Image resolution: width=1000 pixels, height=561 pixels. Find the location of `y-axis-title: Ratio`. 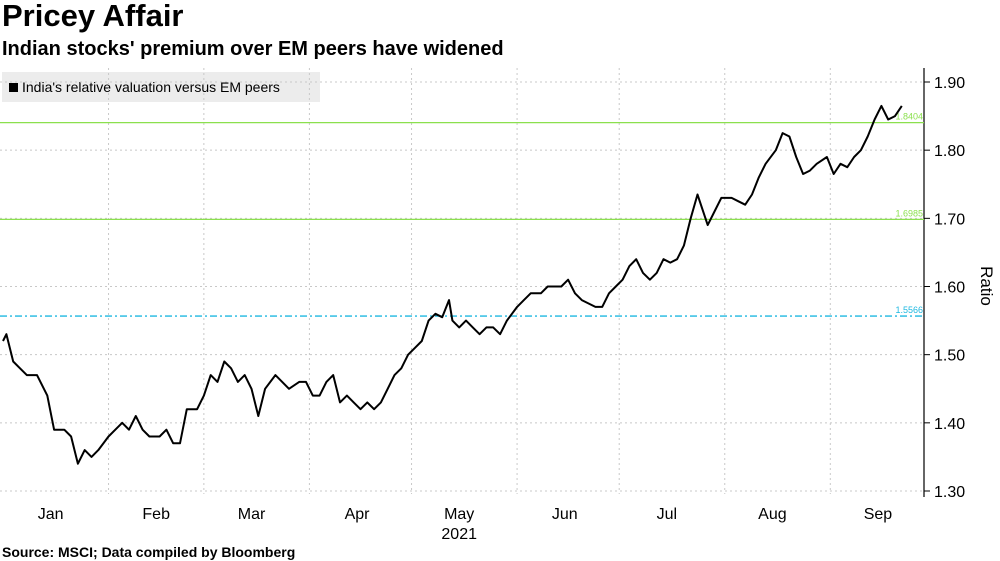

y-axis-title: Ratio is located at coordinates (986, 286).